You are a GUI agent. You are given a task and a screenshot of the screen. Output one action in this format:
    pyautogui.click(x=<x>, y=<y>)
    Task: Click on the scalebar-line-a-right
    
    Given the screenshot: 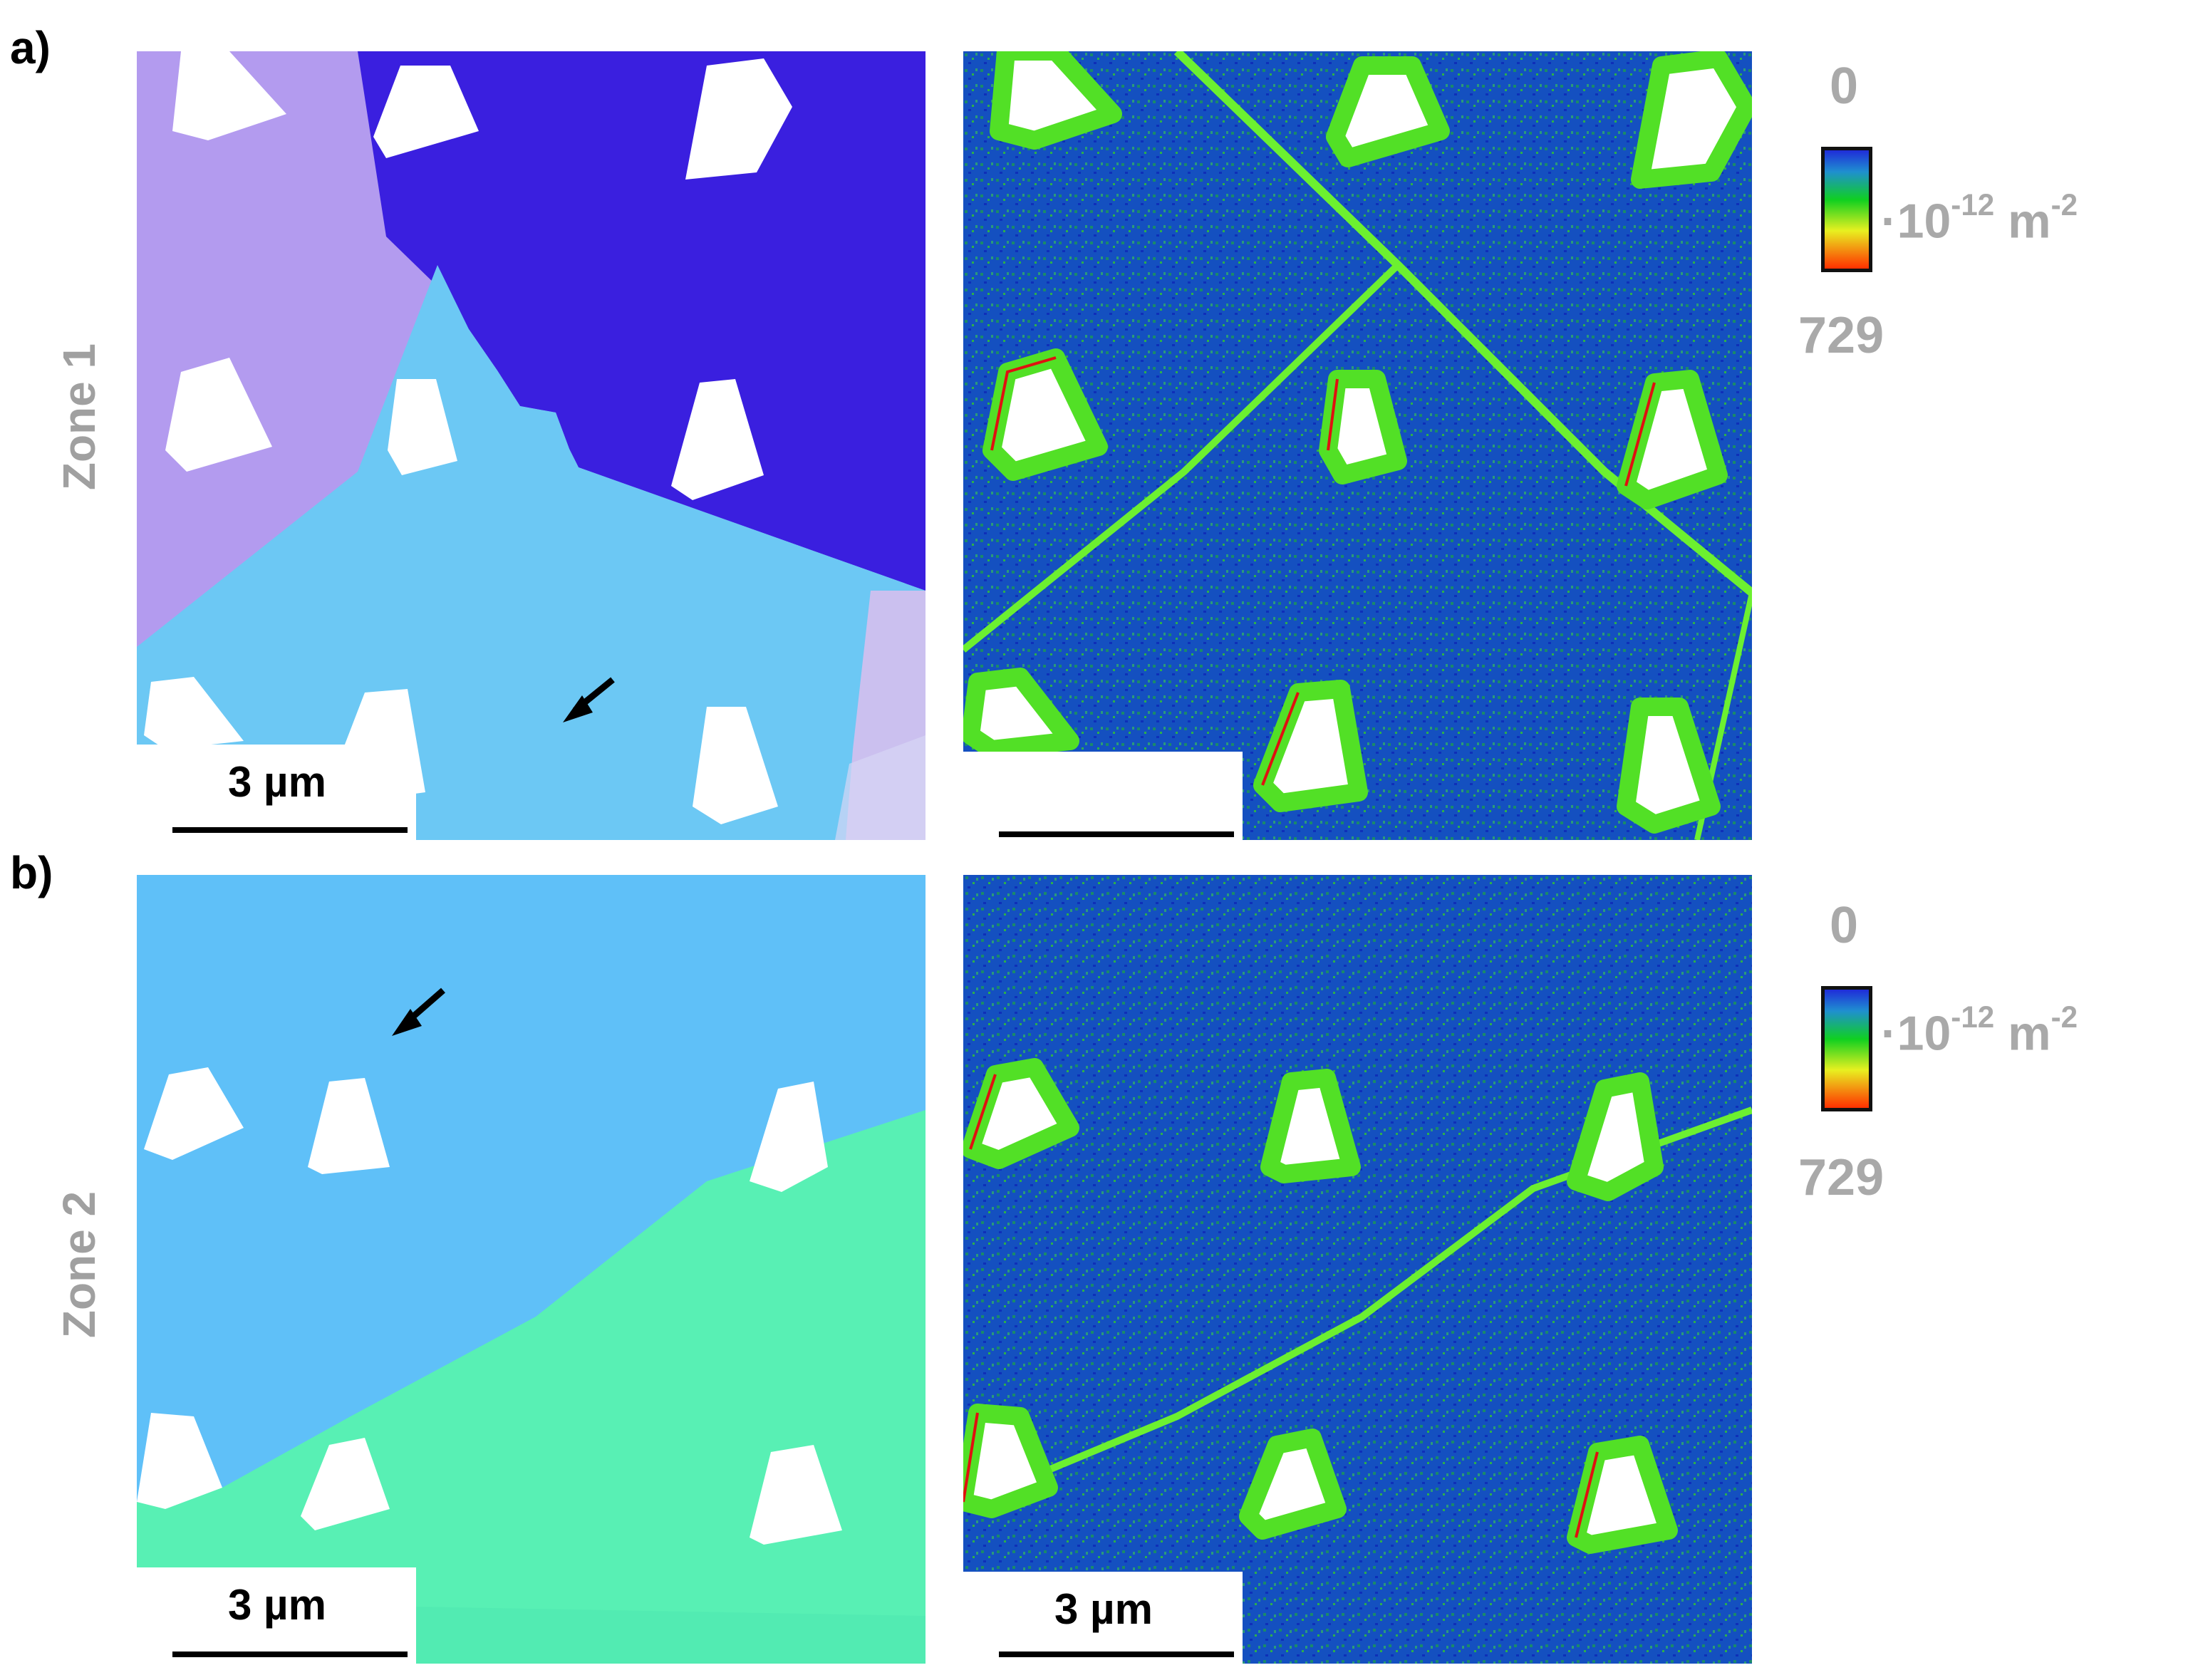 What is the action you would take?
    pyautogui.click(x=1116, y=834)
    